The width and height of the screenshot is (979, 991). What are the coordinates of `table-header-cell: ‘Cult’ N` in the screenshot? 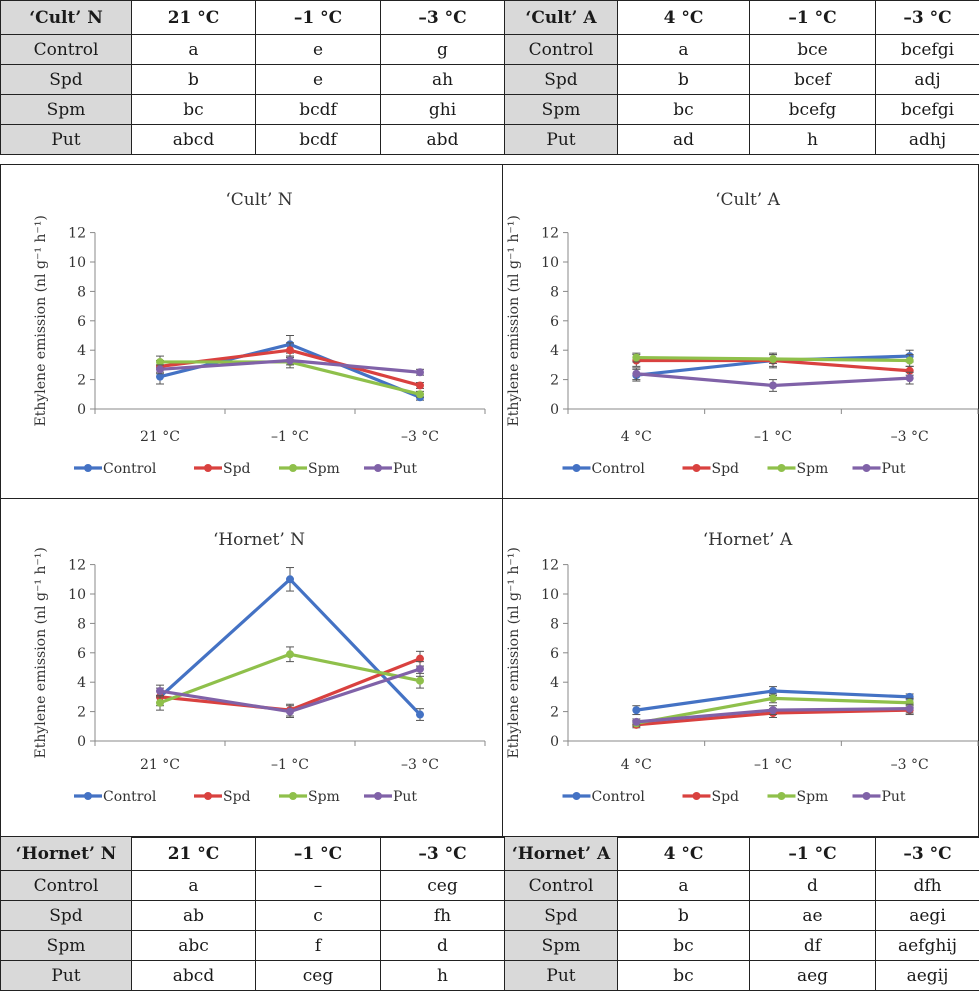 It's located at (66, 18).